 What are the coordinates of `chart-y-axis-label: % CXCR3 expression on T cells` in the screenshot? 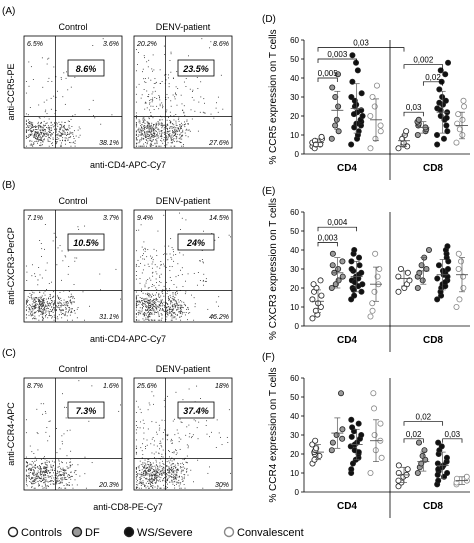 It's located at (273, 269).